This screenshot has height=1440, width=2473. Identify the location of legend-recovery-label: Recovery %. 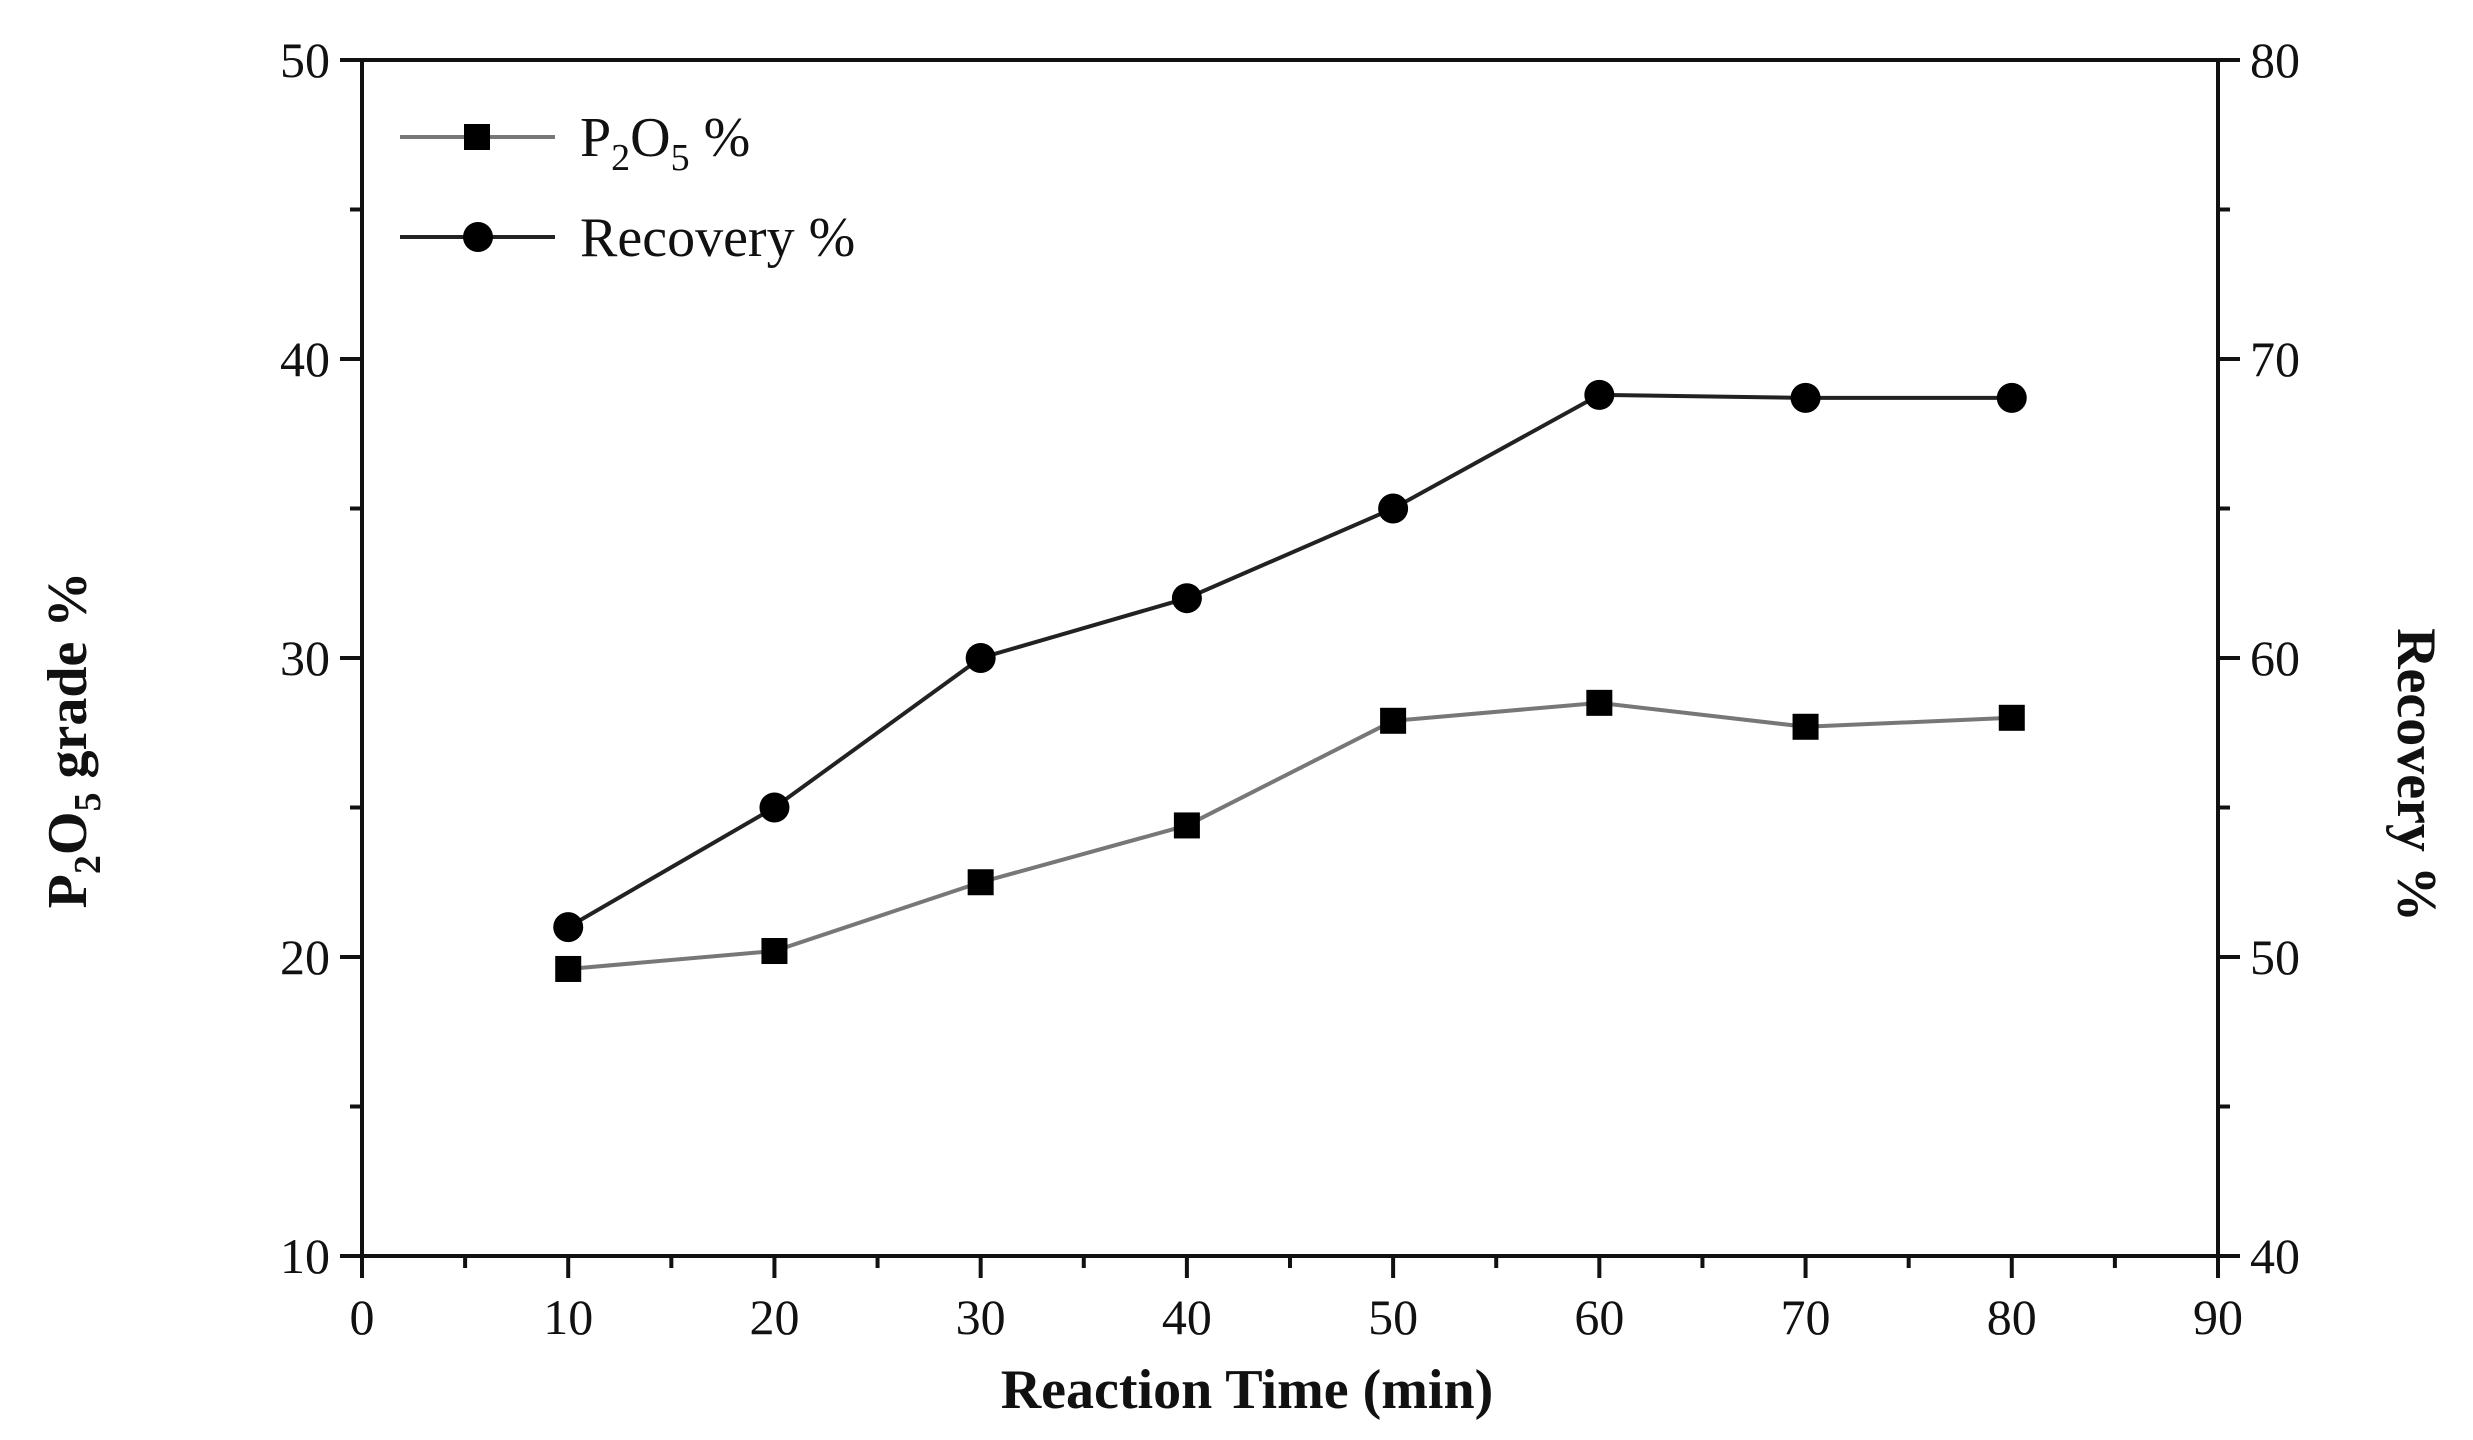
(717, 238).